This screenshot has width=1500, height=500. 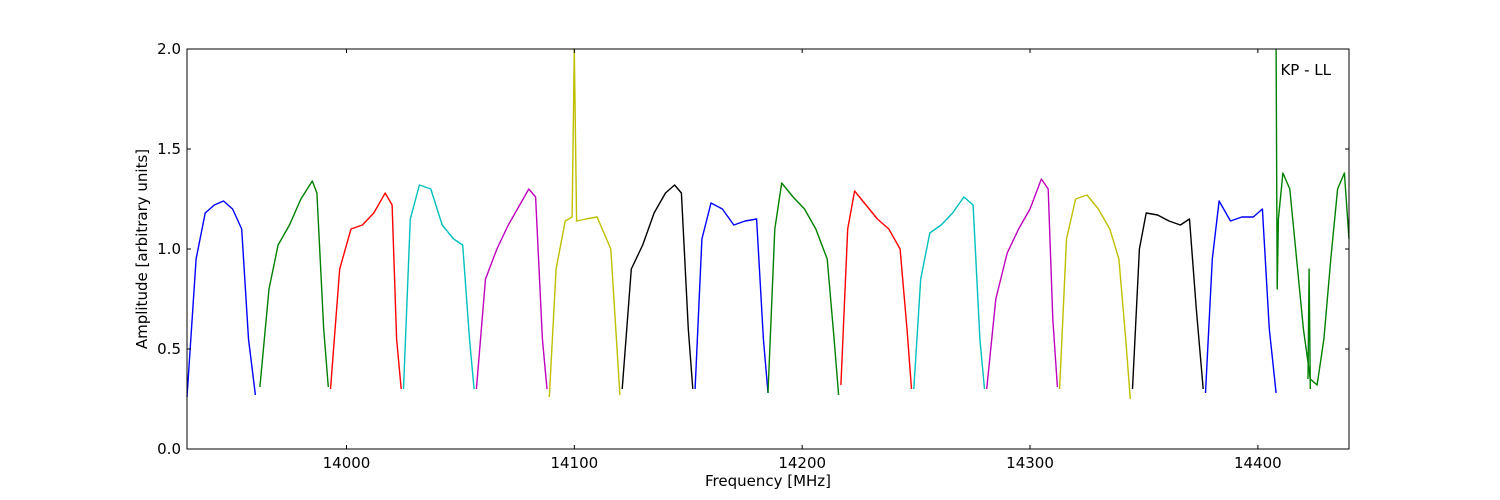 What do you see at coordinates (1258, 463) in the screenshot?
I see `x-tick-label: 14400` at bounding box center [1258, 463].